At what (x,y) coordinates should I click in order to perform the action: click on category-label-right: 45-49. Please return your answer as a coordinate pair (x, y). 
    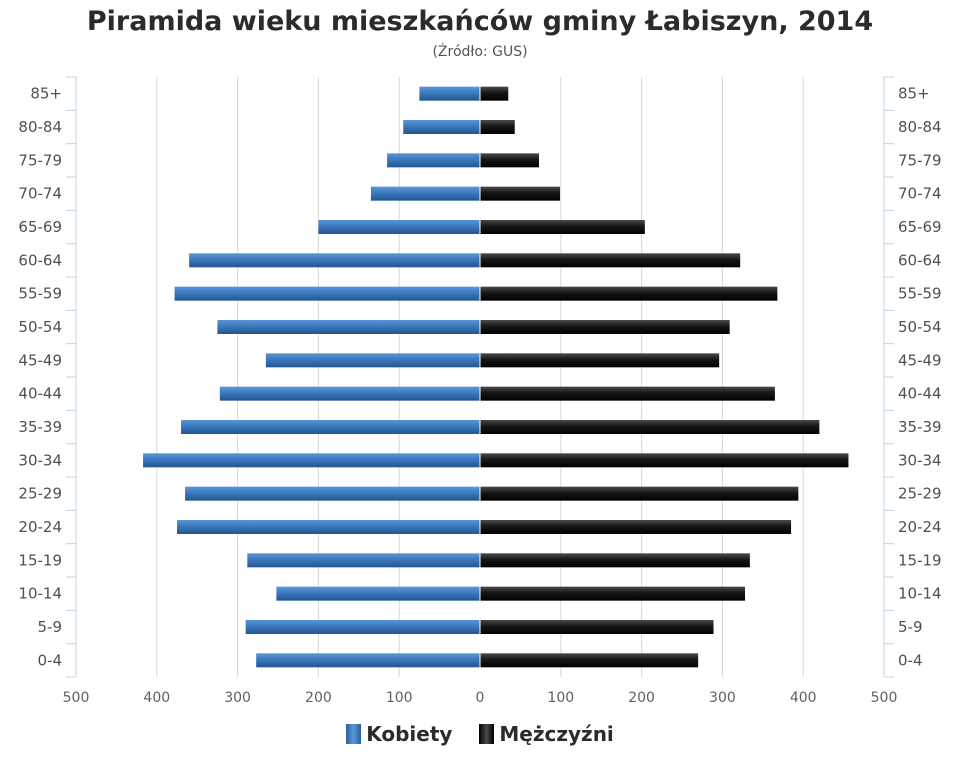
    Looking at the image, I should click on (920, 360).